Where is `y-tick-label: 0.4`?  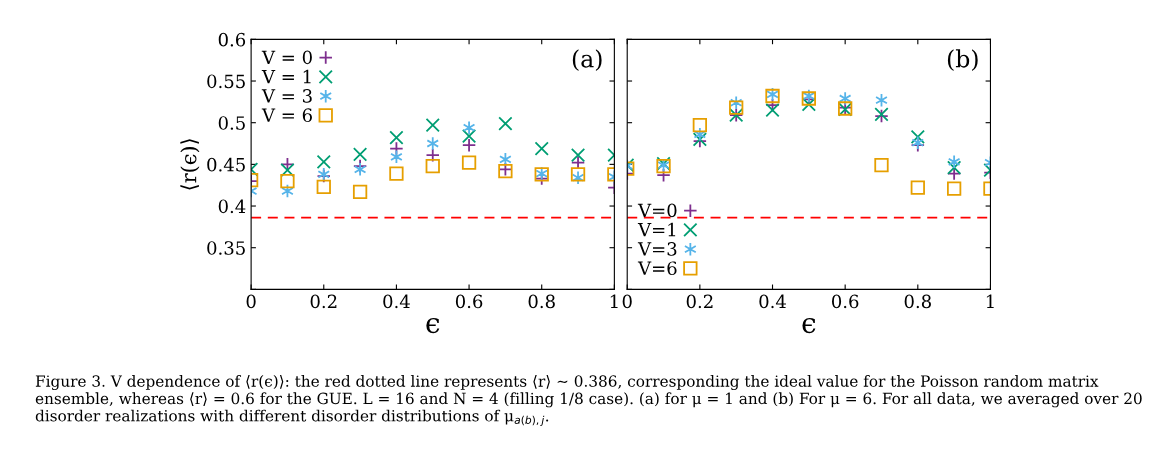 y-tick-label: 0.4 is located at coordinates (232, 206).